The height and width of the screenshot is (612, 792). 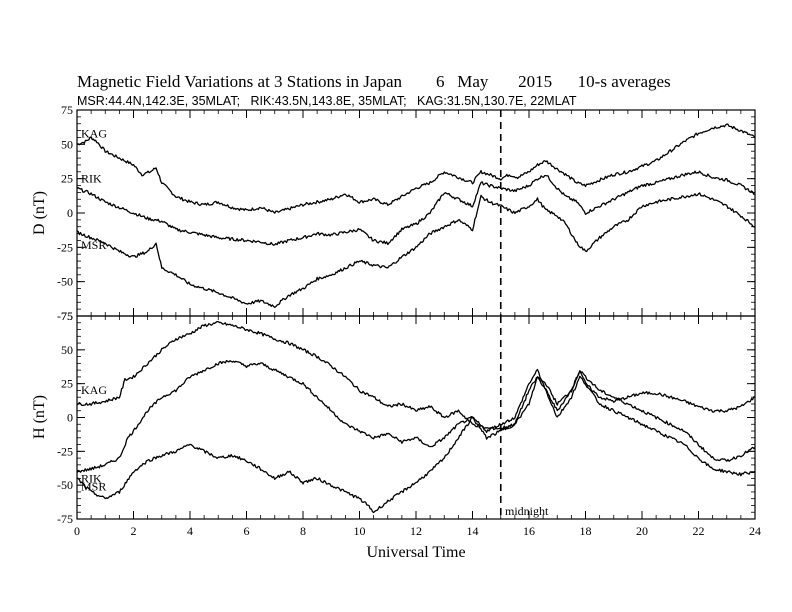 I want to click on x-tick-label: 8, so click(x=303, y=531).